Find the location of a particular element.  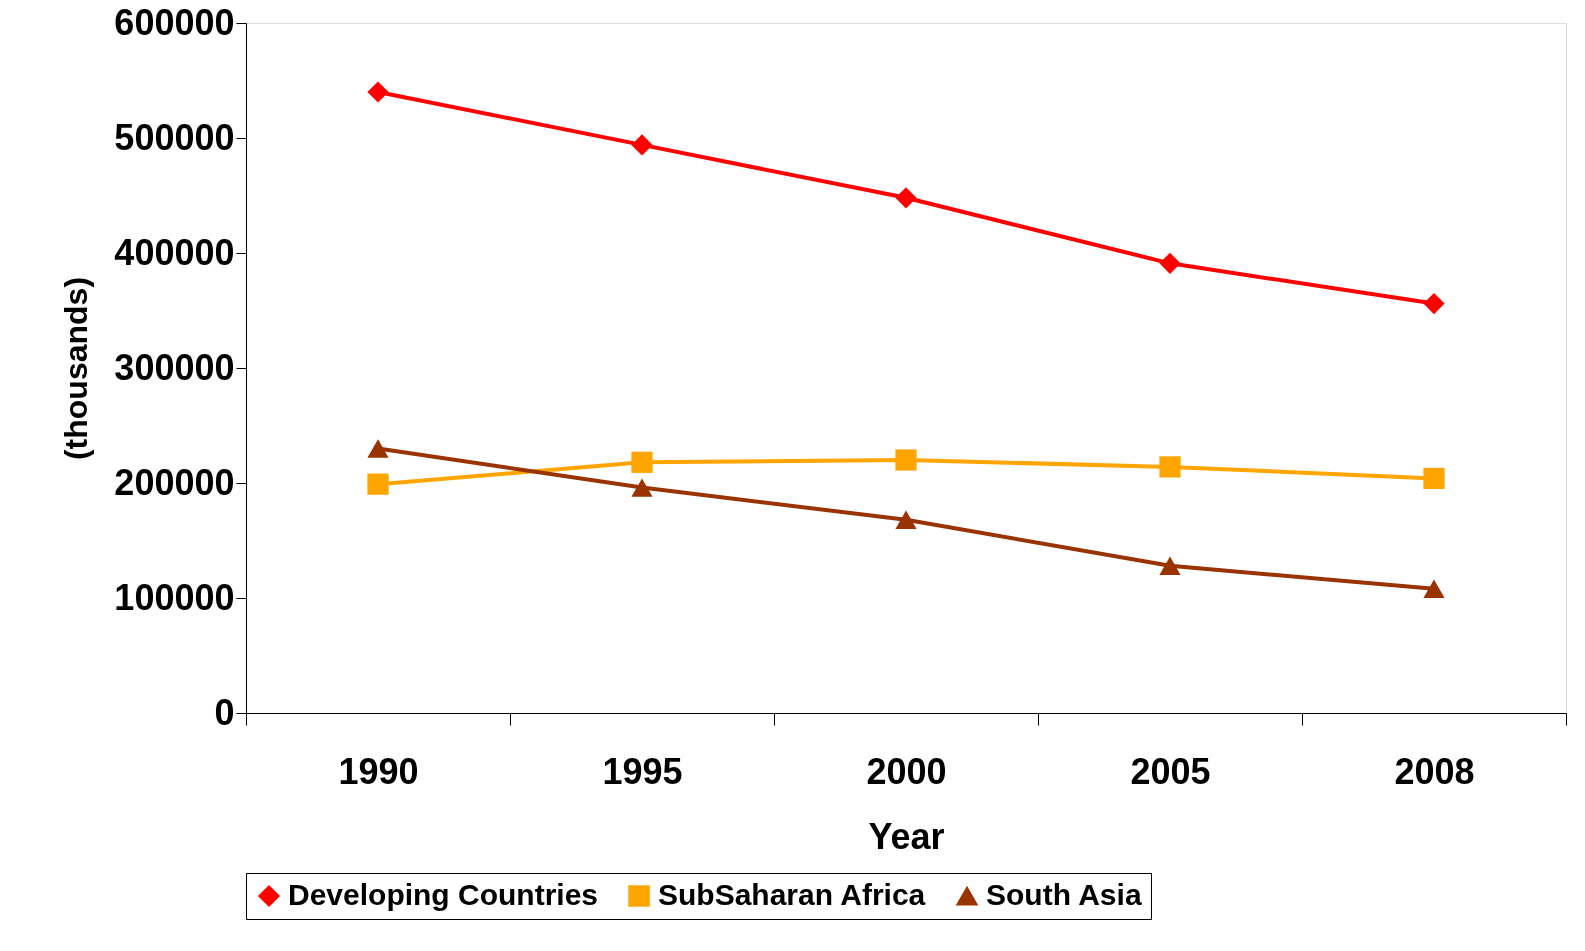

y-tick-label: 400000 is located at coordinates (174, 252).